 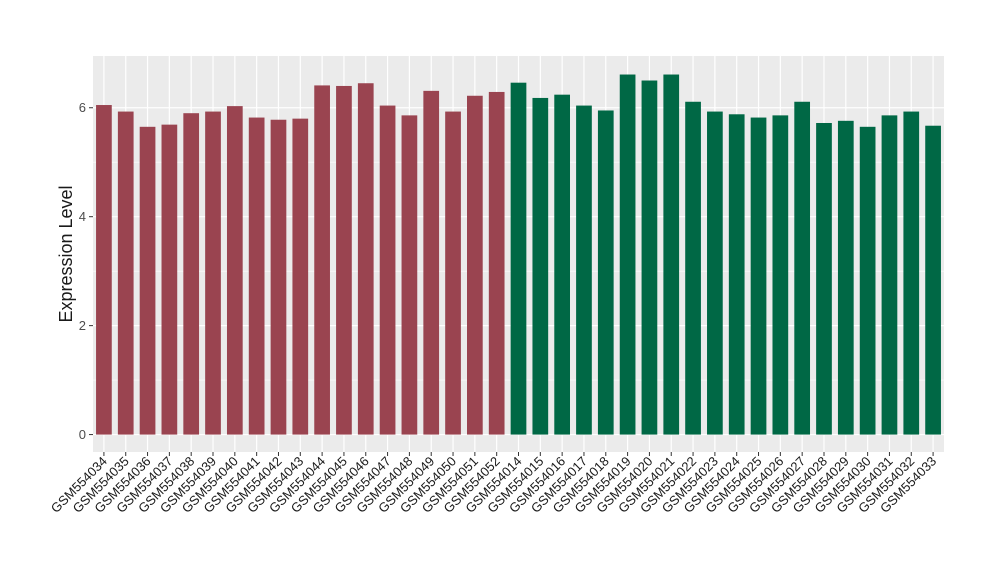 What do you see at coordinates (845, 277) in the screenshot?
I see `bar-GSM554029` at bounding box center [845, 277].